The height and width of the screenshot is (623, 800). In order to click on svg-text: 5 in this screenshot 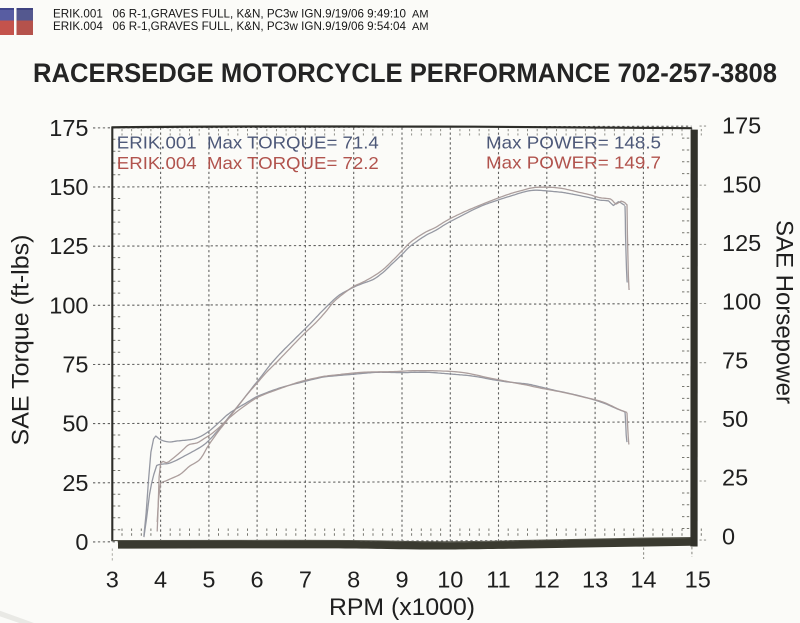, I will do `click(208, 580)`.